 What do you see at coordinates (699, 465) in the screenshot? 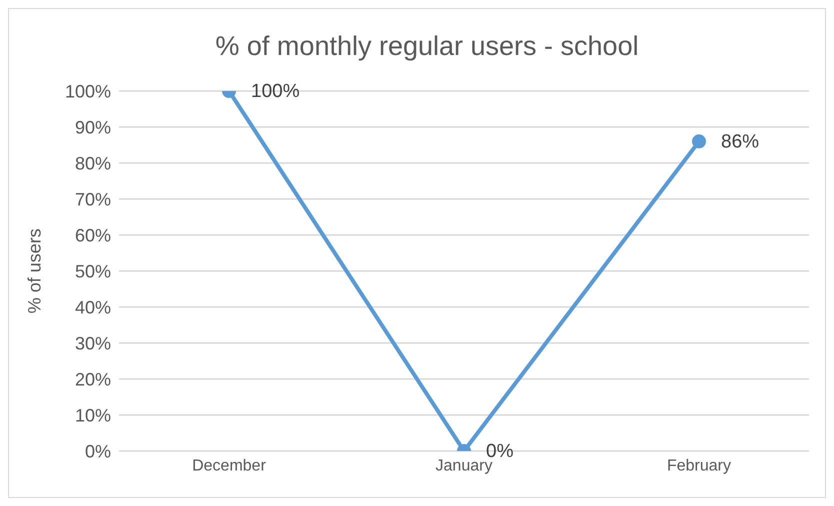
I see `x-tick-label: February` at bounding box center [699, 465].